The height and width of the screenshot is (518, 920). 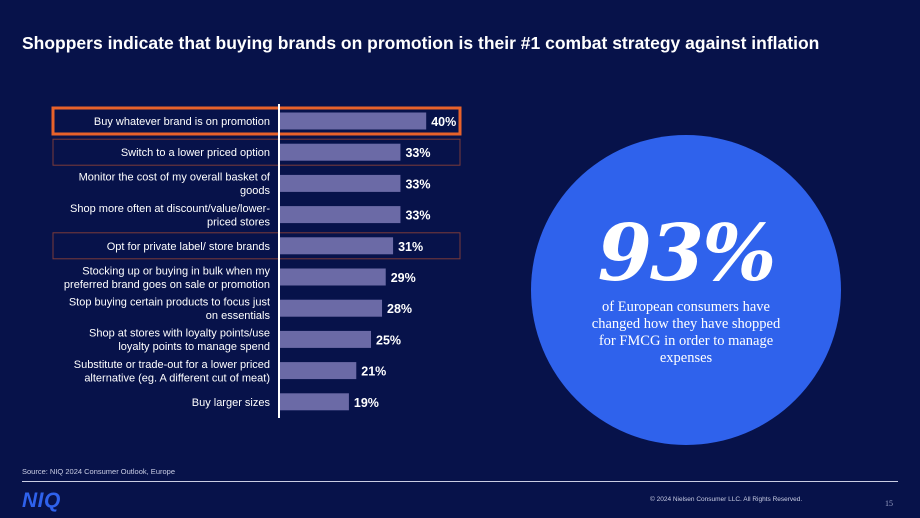 What do you see at coordinates (255, 191) in the screenshot?
I see `category-label: goods` at bounding box center [255, 191].